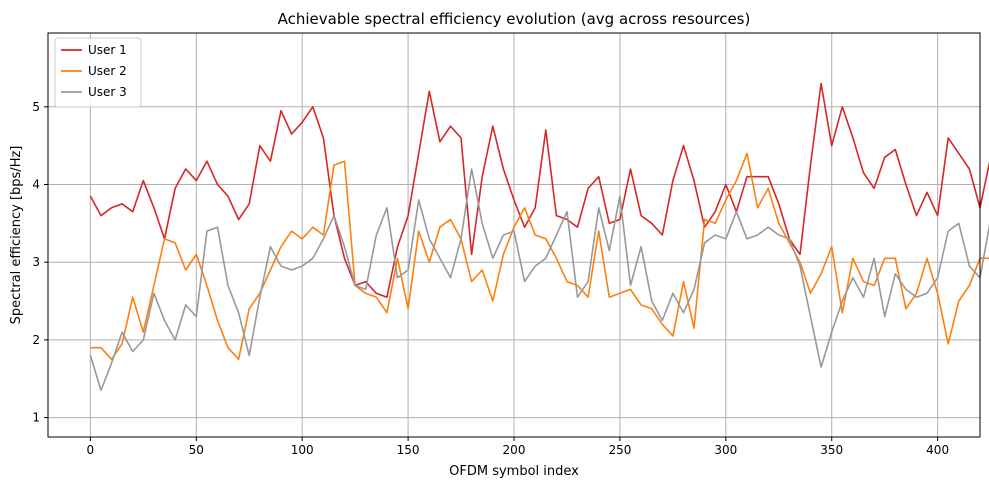 The image size is (989, 490). Describe the element at coordinates (725, 450) in the screenshot. I see `x-tick-label: 300` at that location.